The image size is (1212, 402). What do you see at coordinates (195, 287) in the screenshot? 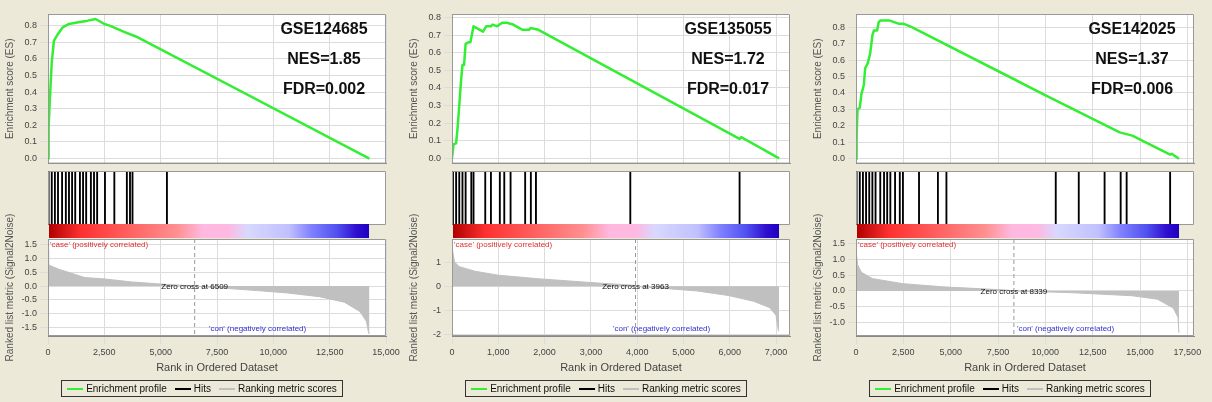
I see `ref-line-label: Zero cross at 6509` at bounding box center [195, 287].